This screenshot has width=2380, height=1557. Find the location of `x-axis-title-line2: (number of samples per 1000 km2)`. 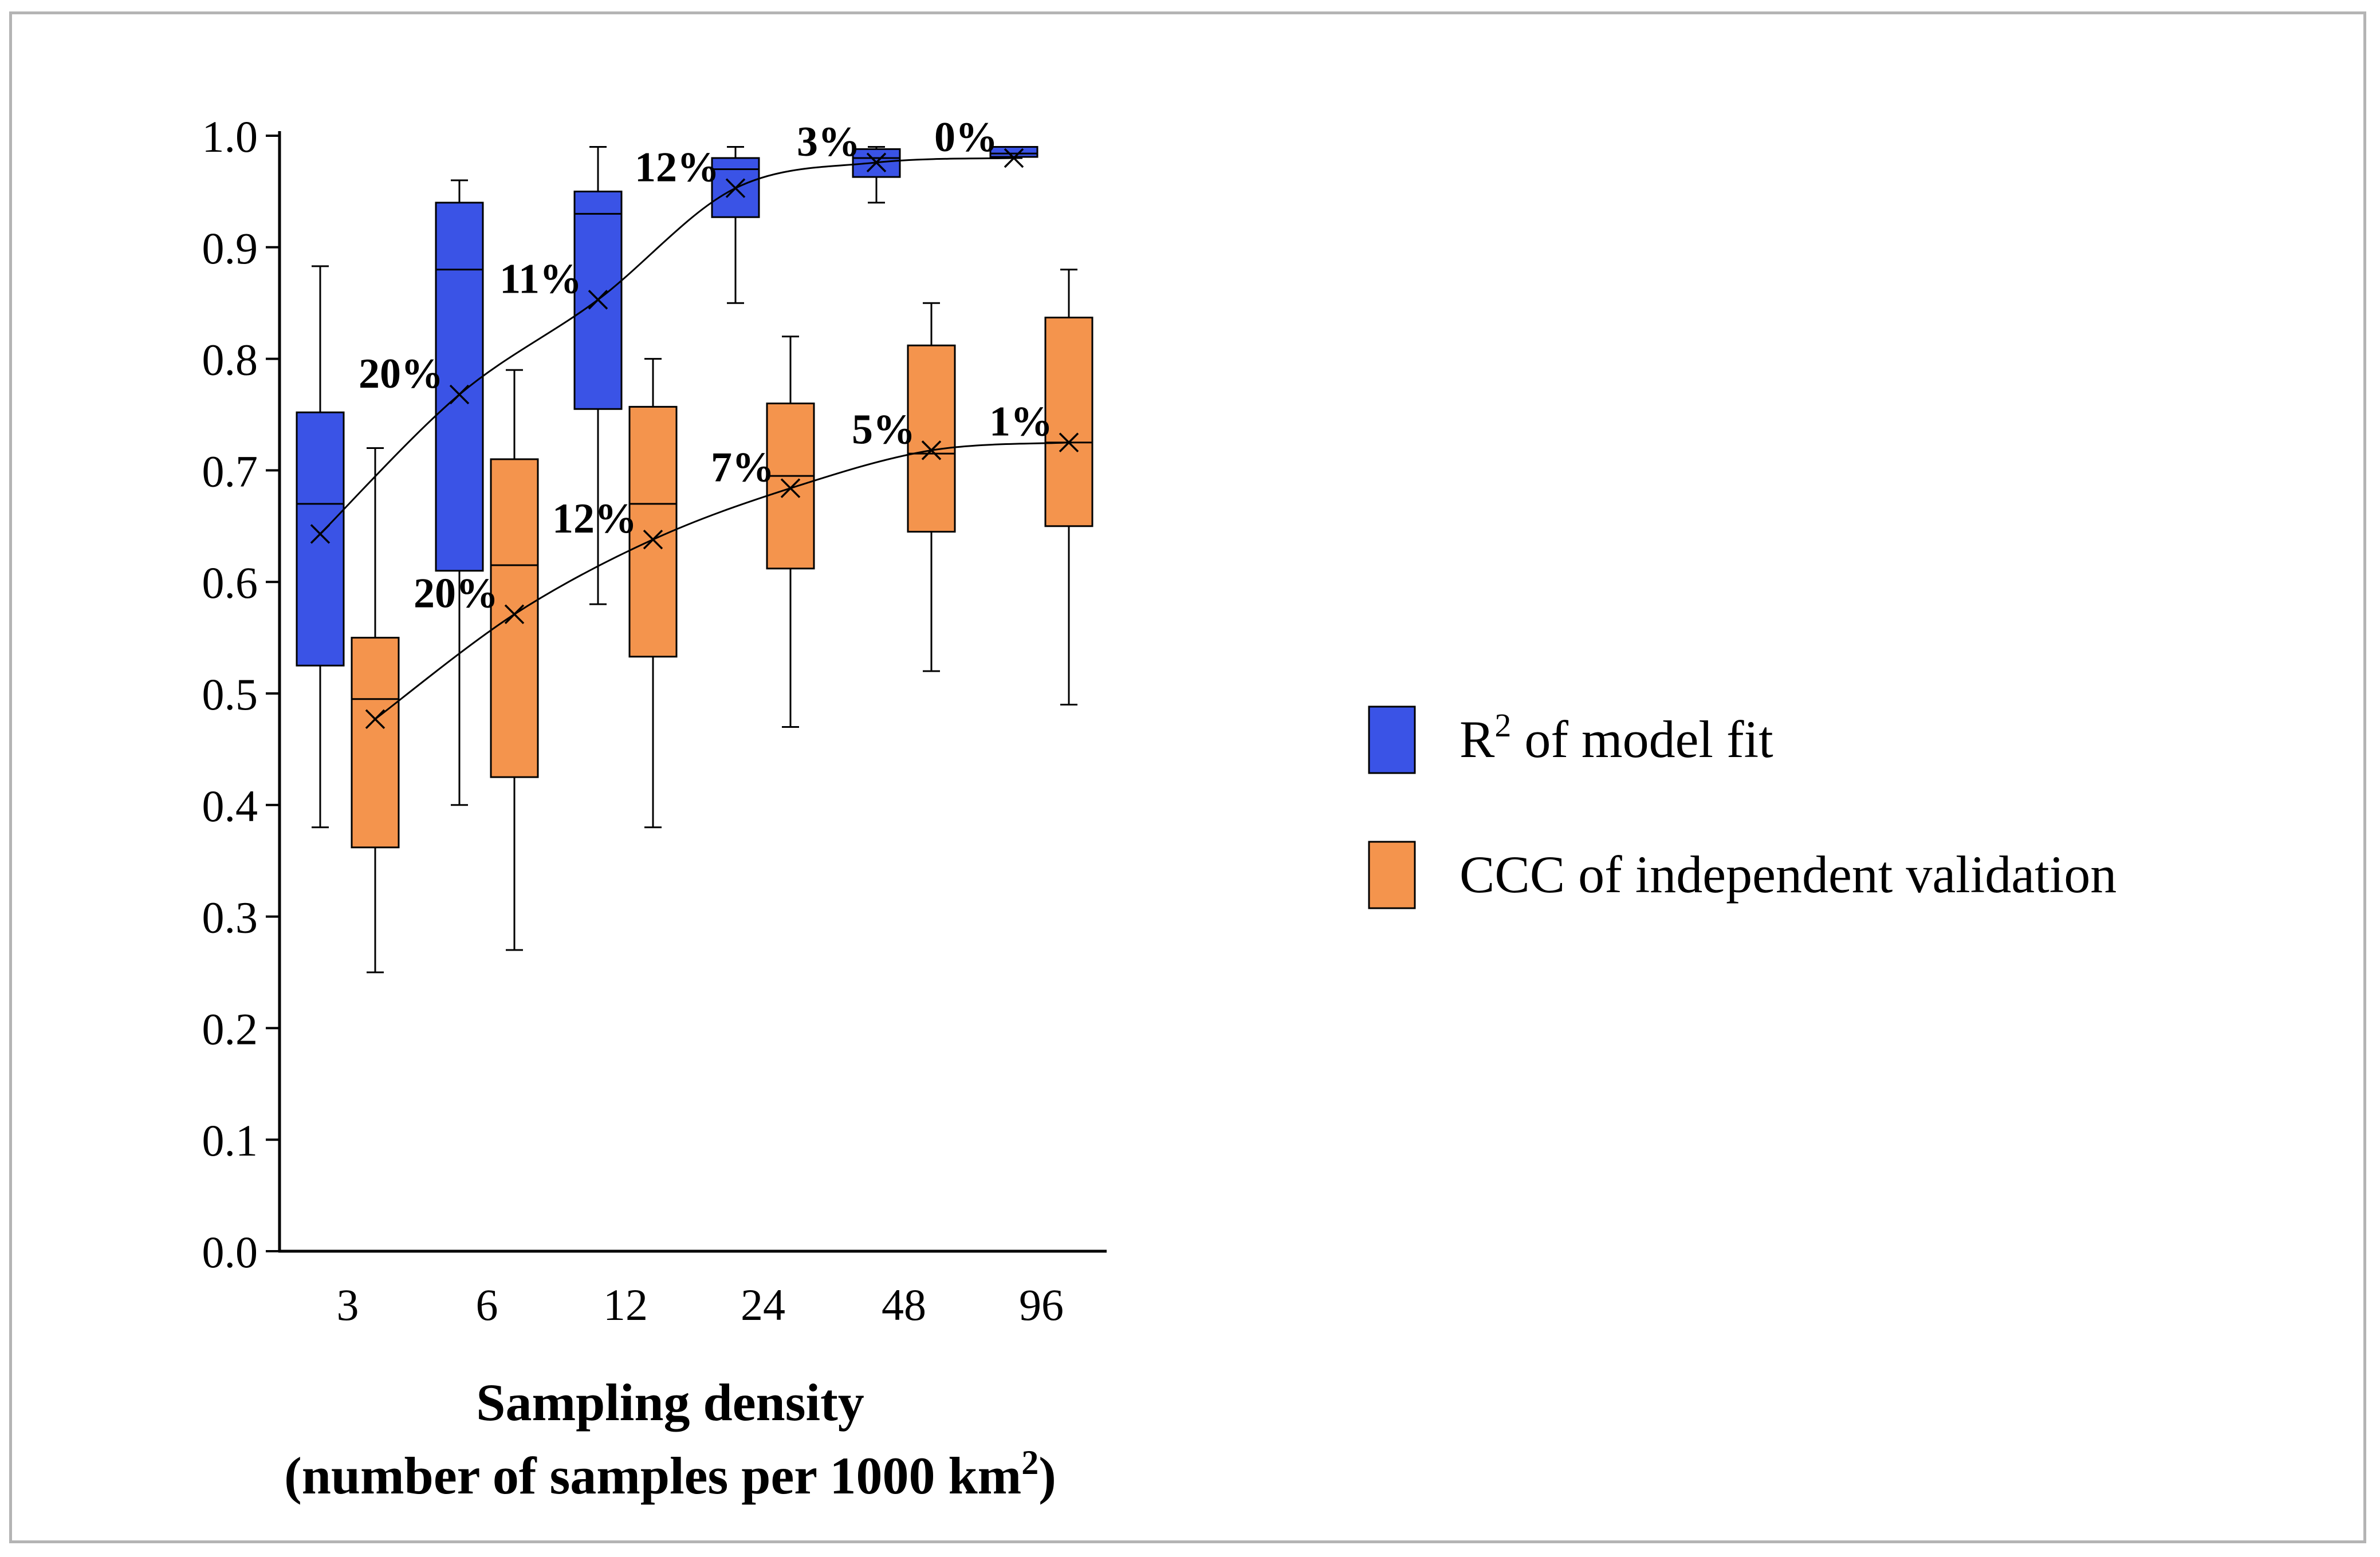

x-axis-title-line2: (number of samples per 1000 km2) is located at coordinates (670, 1475).